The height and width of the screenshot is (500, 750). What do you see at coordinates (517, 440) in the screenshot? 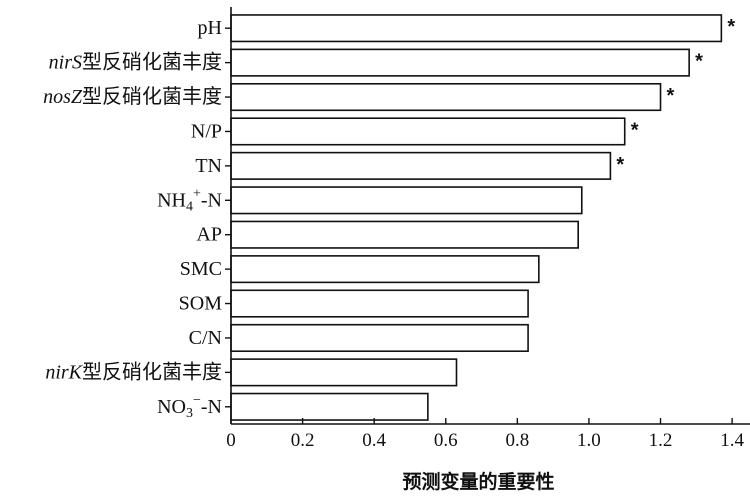
I see `x-tick-label: 0.8` at bounding box center [517, 440].